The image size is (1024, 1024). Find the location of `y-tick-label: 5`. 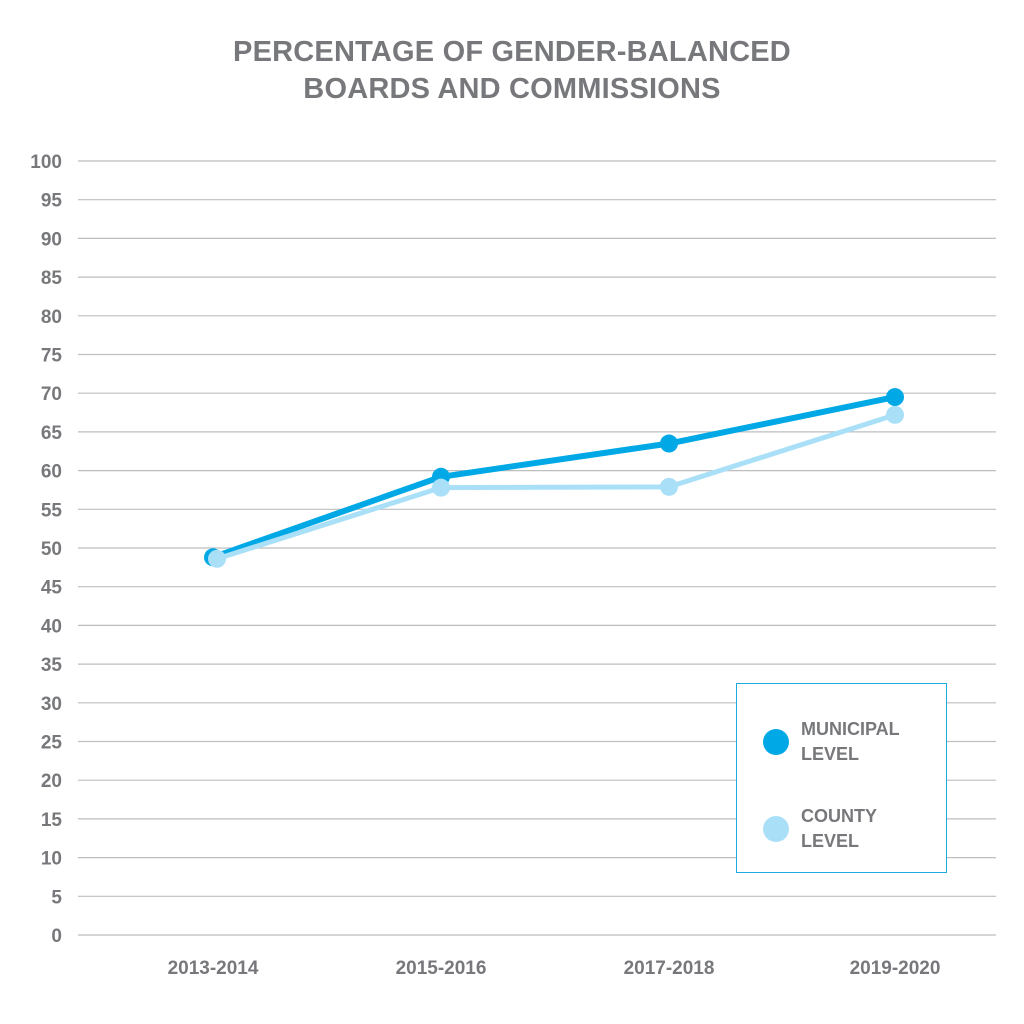

y-tick-label: 5 is located at coordinates (56, 897).